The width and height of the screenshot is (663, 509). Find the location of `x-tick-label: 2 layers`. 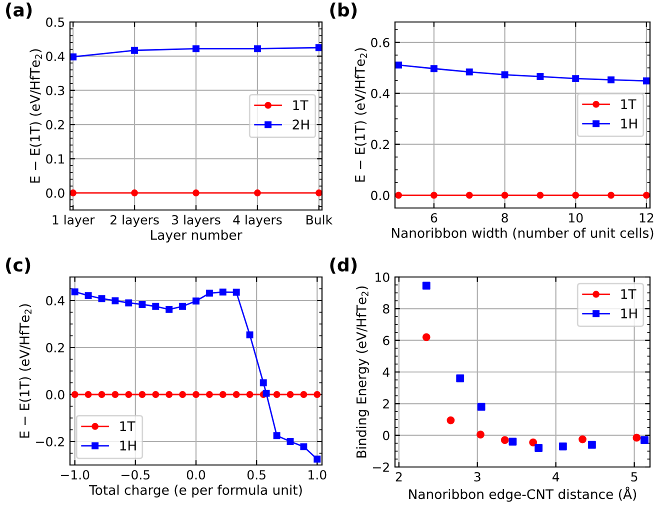

x-tick-label: 2 layers is located at coordinates (134, 220).